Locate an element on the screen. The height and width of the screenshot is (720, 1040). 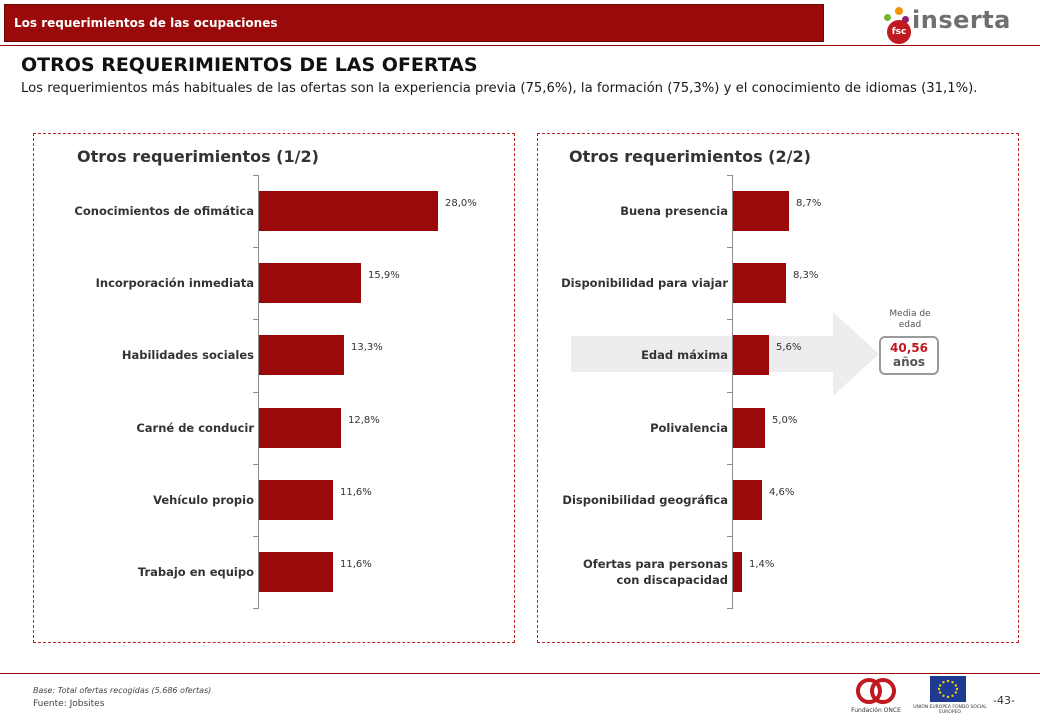
inserta-logo: fsc inserta is located at coordinates (947, 26).